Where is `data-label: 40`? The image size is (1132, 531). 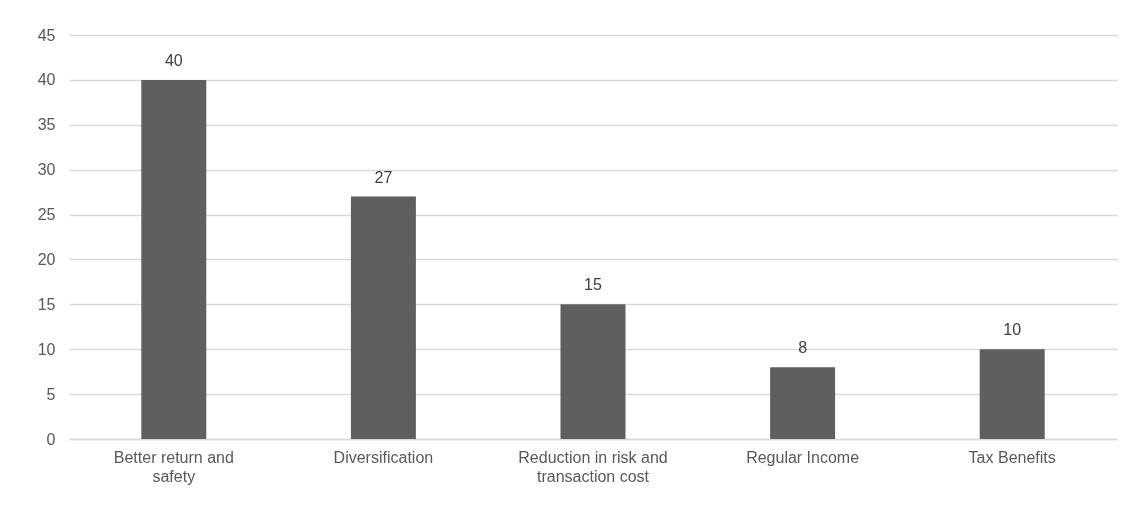 data-label: 40 is located at coordinates (173, 60).